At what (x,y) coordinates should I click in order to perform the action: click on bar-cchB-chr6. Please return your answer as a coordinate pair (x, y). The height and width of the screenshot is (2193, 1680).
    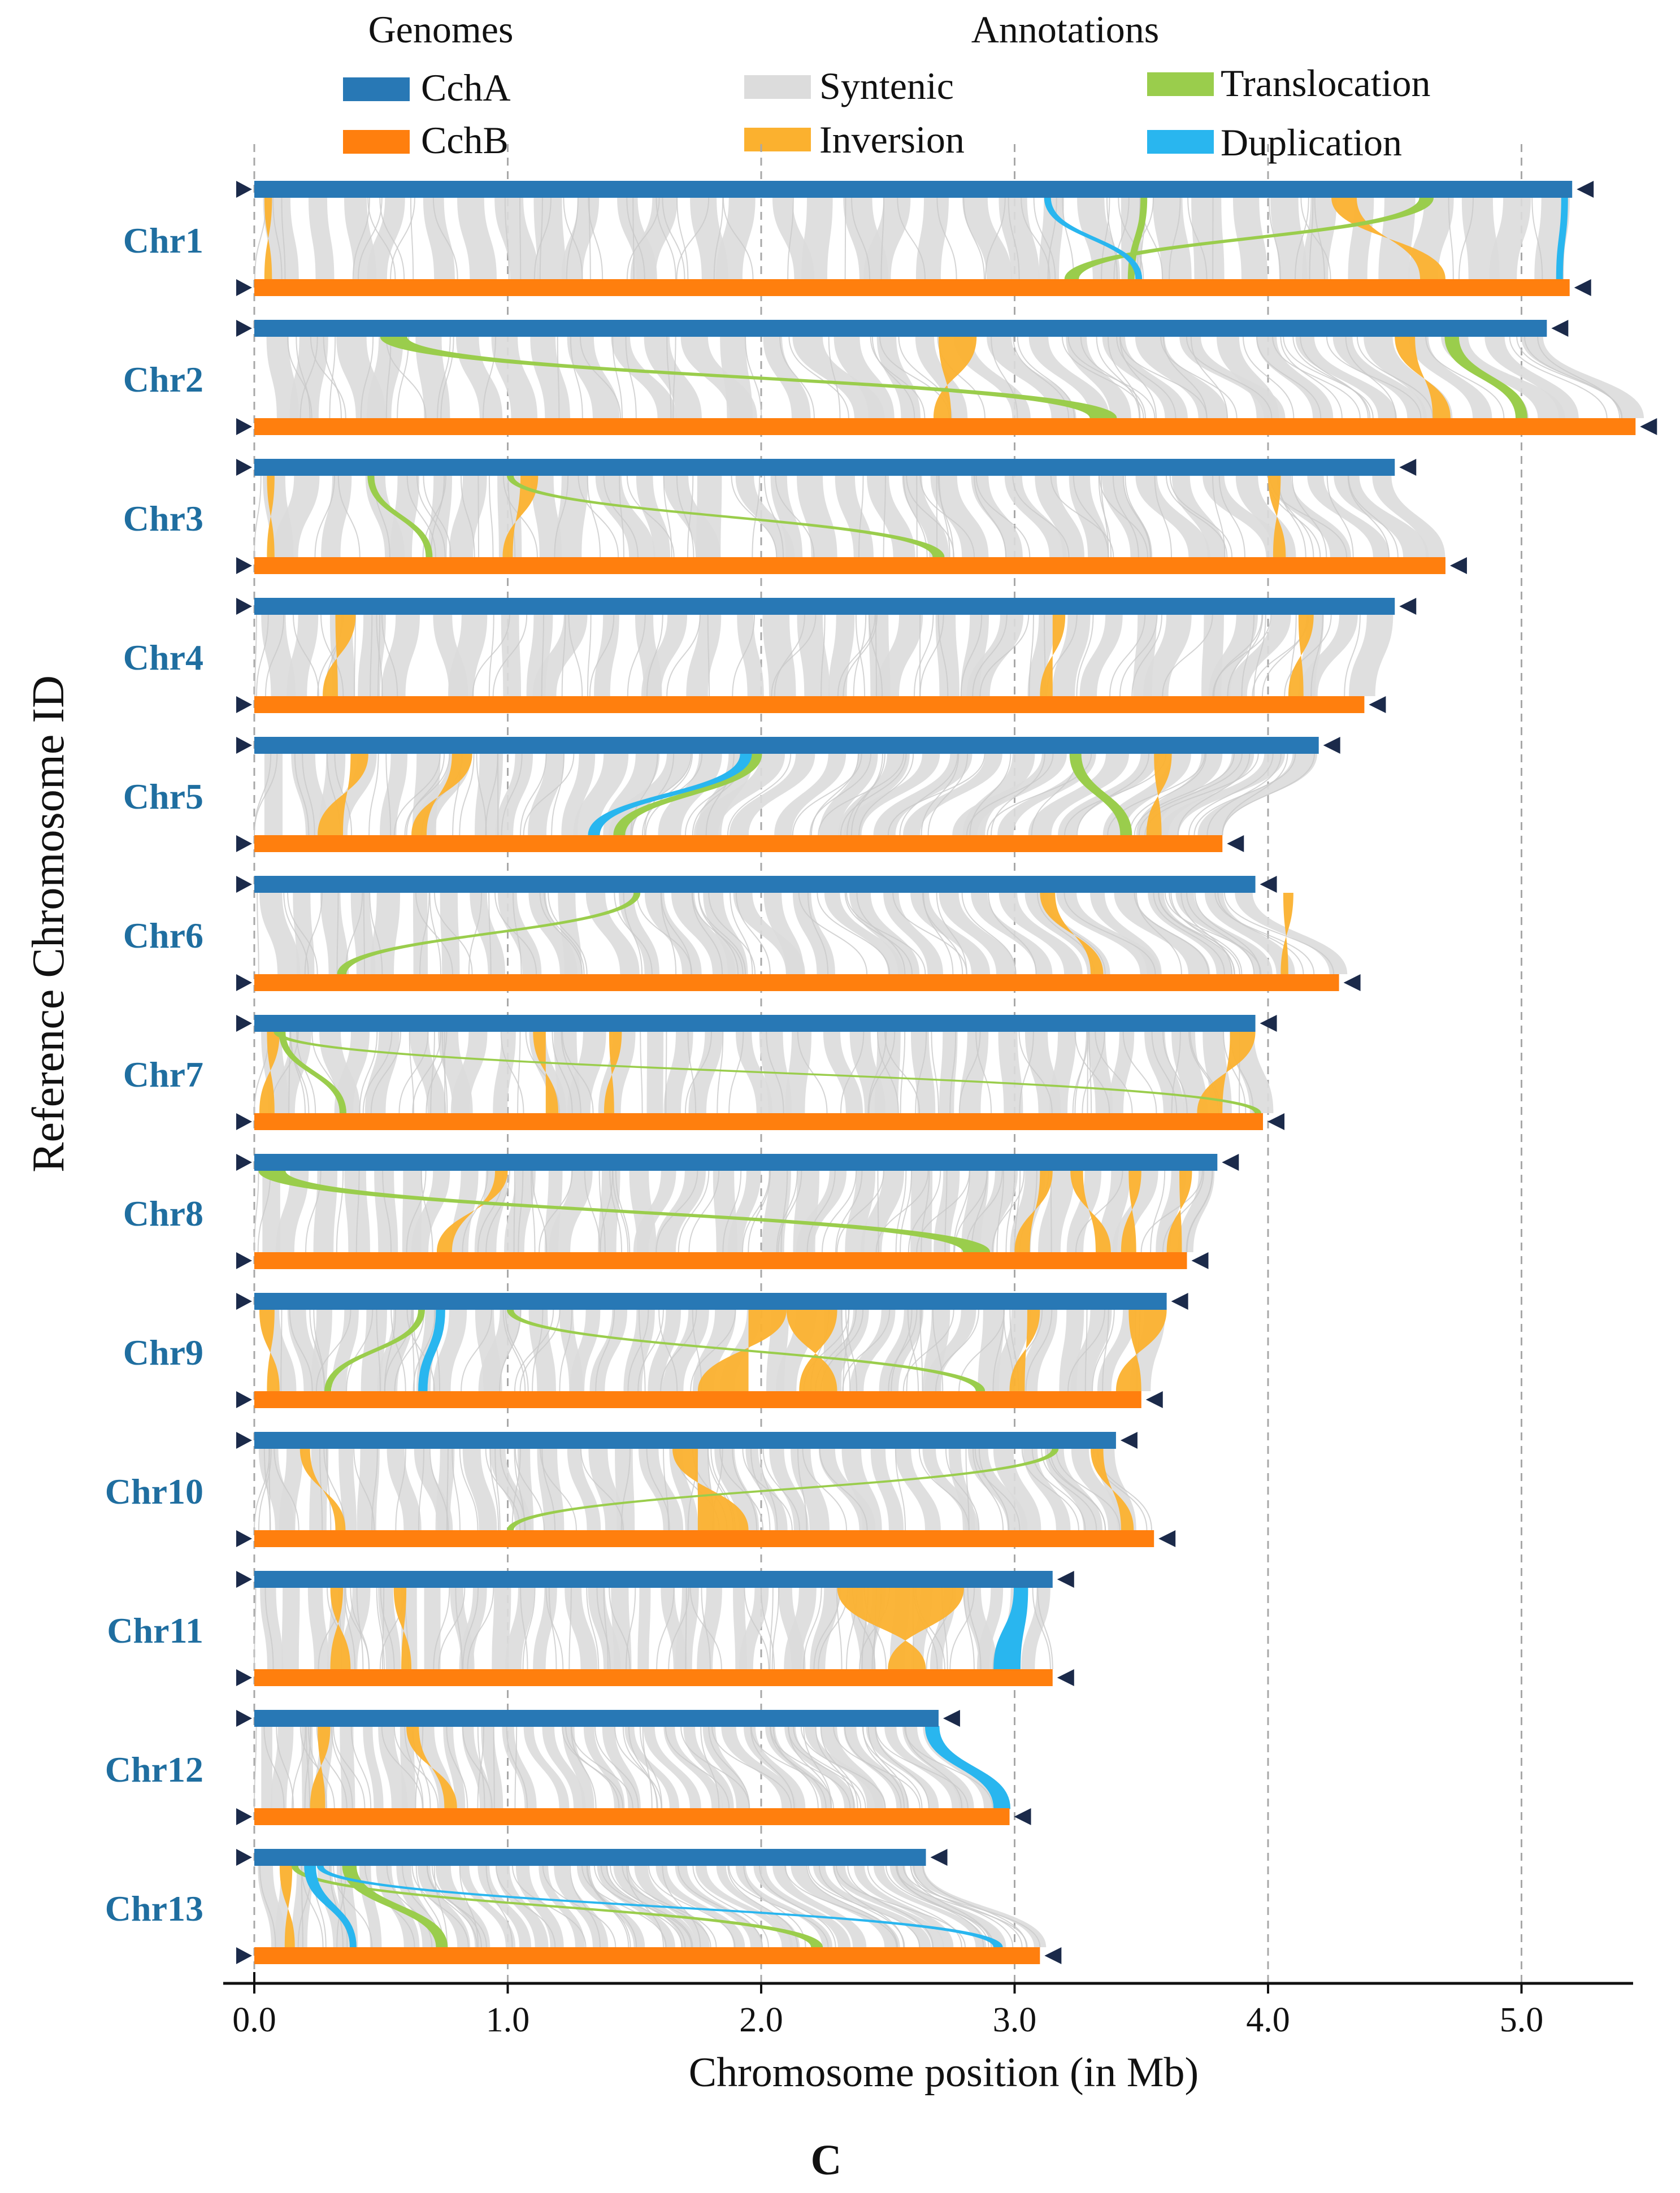
    Looking at the image, I should click on (796, 983).